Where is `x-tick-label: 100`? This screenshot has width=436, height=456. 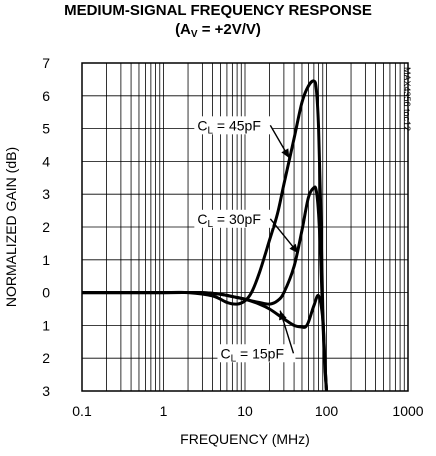
x-tick-label: 100 is located at coordinates (327, 411).